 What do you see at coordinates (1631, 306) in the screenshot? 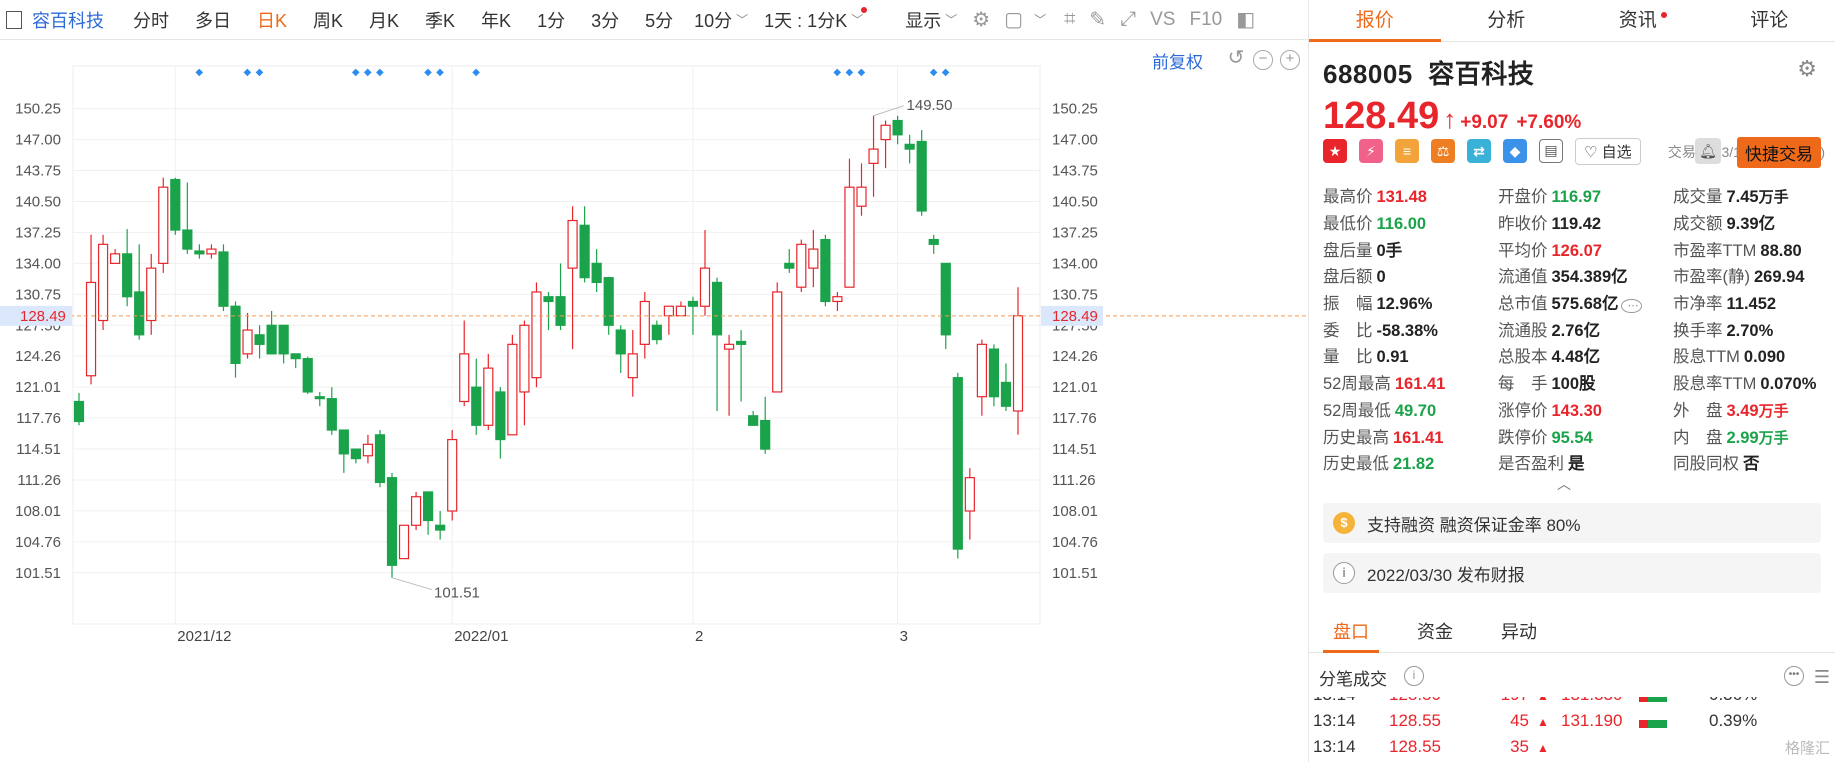
I see `more-icon: ⋯` at bounding box center [1631, 306].